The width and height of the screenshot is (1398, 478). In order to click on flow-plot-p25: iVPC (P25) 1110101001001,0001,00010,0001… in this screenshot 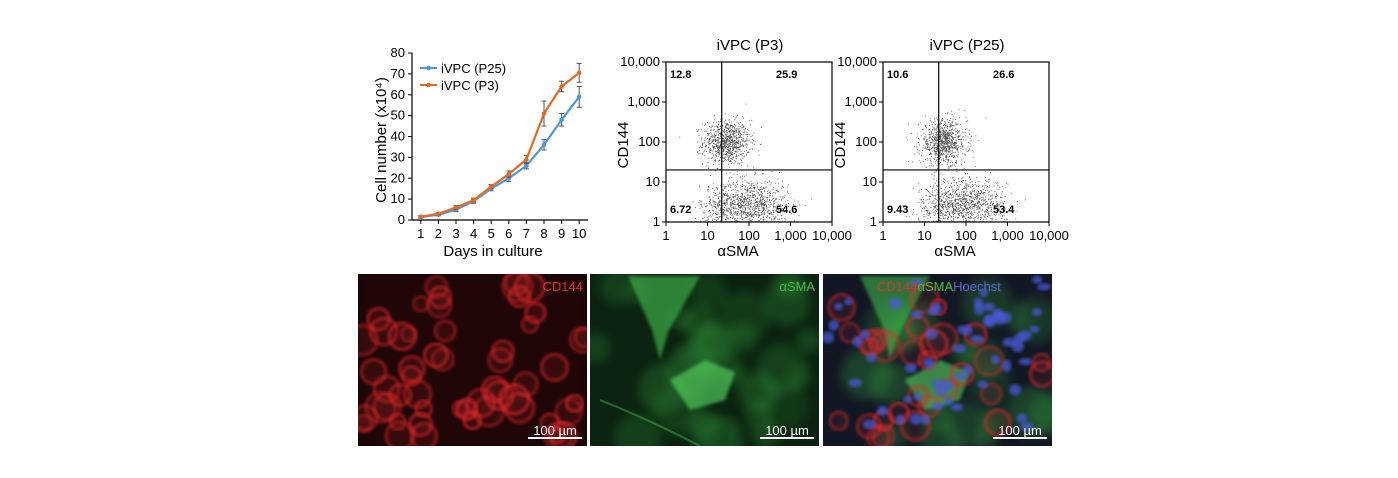, I will do `click(950, 148)`.